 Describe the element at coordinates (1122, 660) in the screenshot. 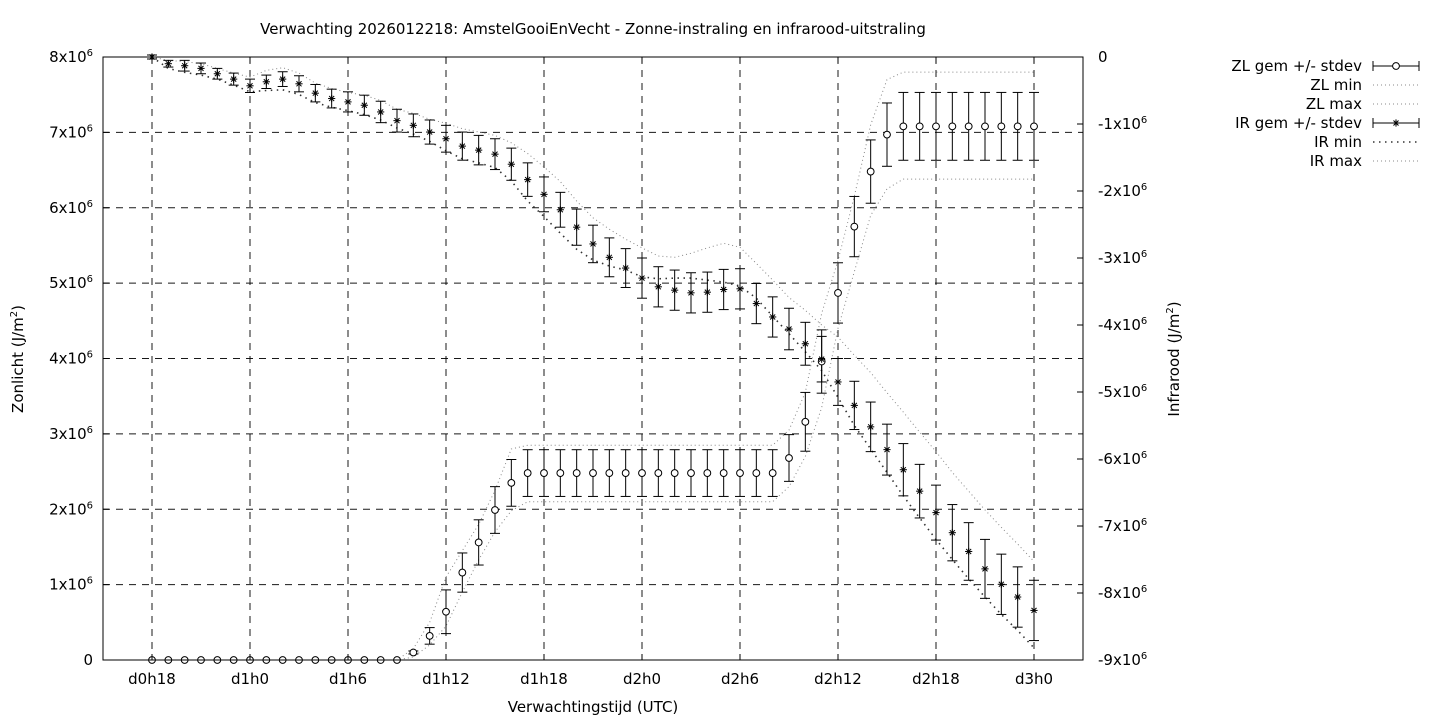

I see `y-right-tick-label: -9x10⁶` at that location.